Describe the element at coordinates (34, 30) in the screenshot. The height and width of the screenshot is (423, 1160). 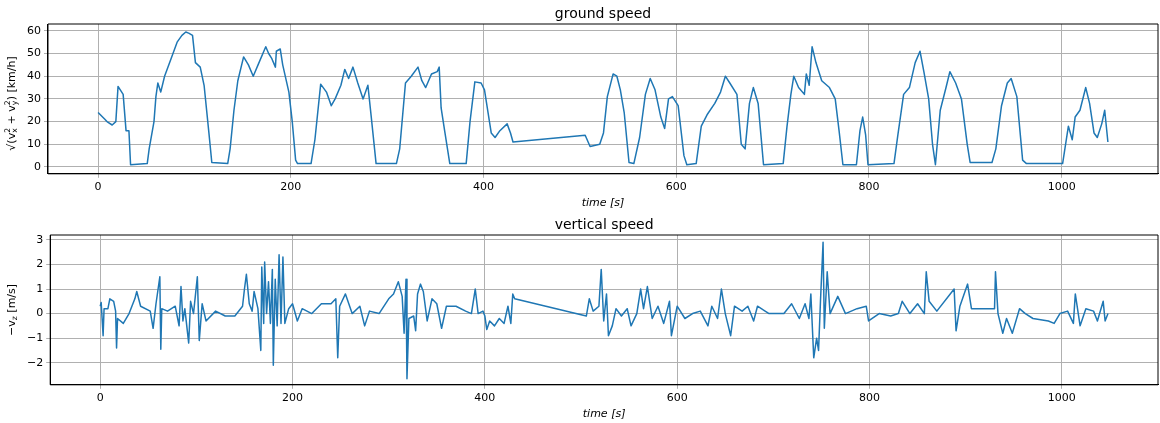
I see `y-tick-label: 60` at that location.